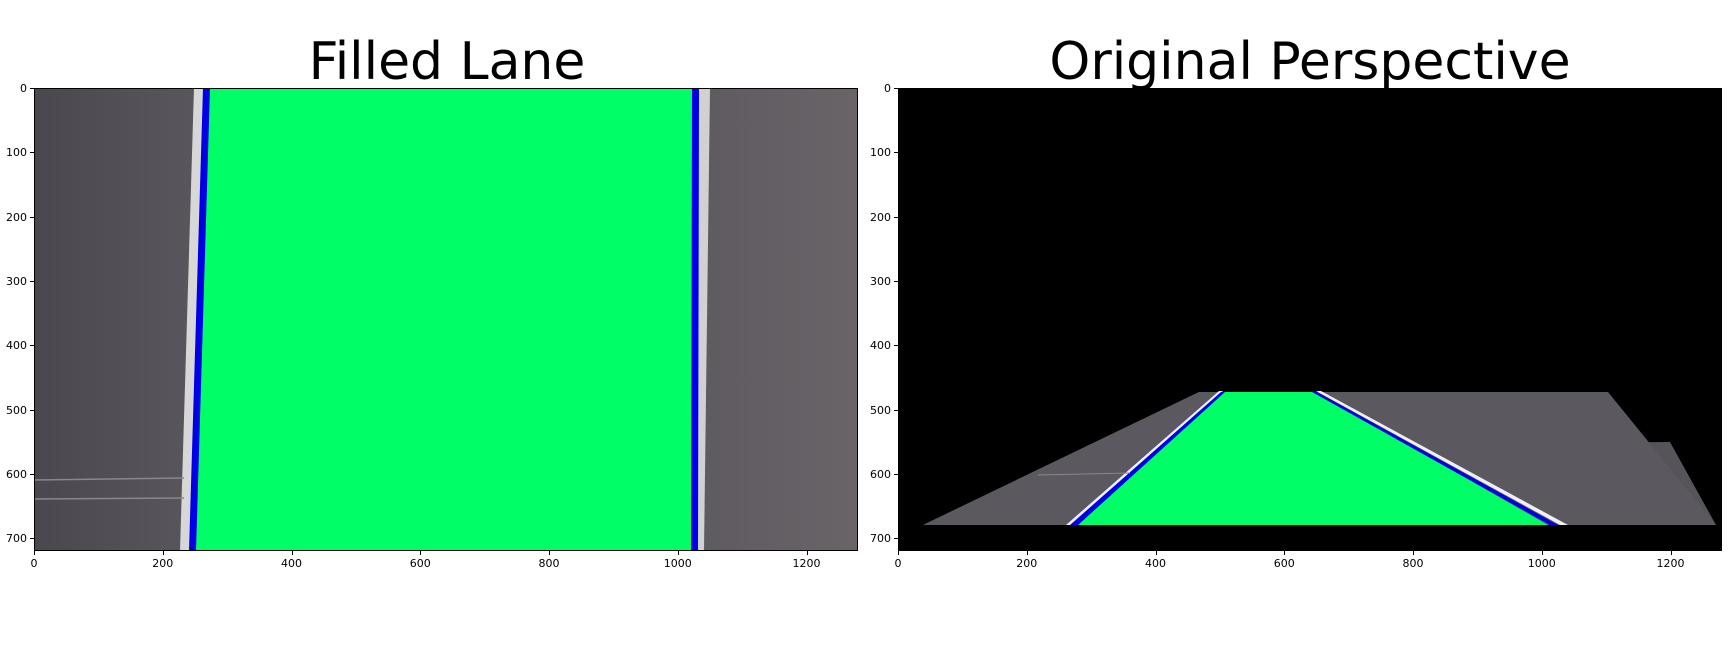 The height and width of the screenshot is (648, 1728). I want to click on left-ytick-label: 400, so click(16, 346).